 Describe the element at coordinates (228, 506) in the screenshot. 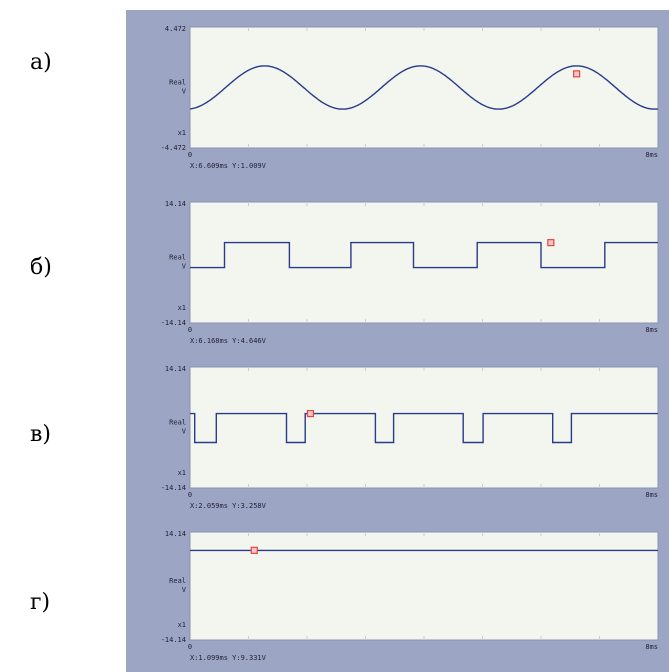

I see `cursor-readout-v: X:2.059ms Y:3.258V` at that location.